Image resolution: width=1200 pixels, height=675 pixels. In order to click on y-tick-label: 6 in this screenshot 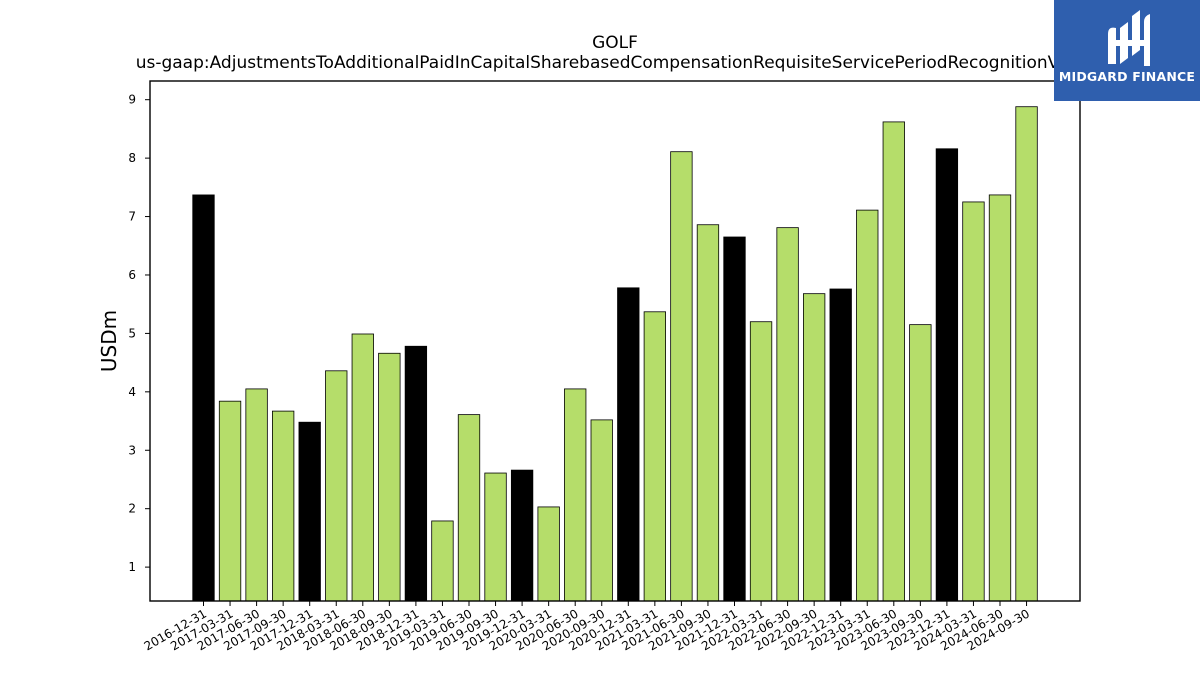, I will do `click(132, 275)`.